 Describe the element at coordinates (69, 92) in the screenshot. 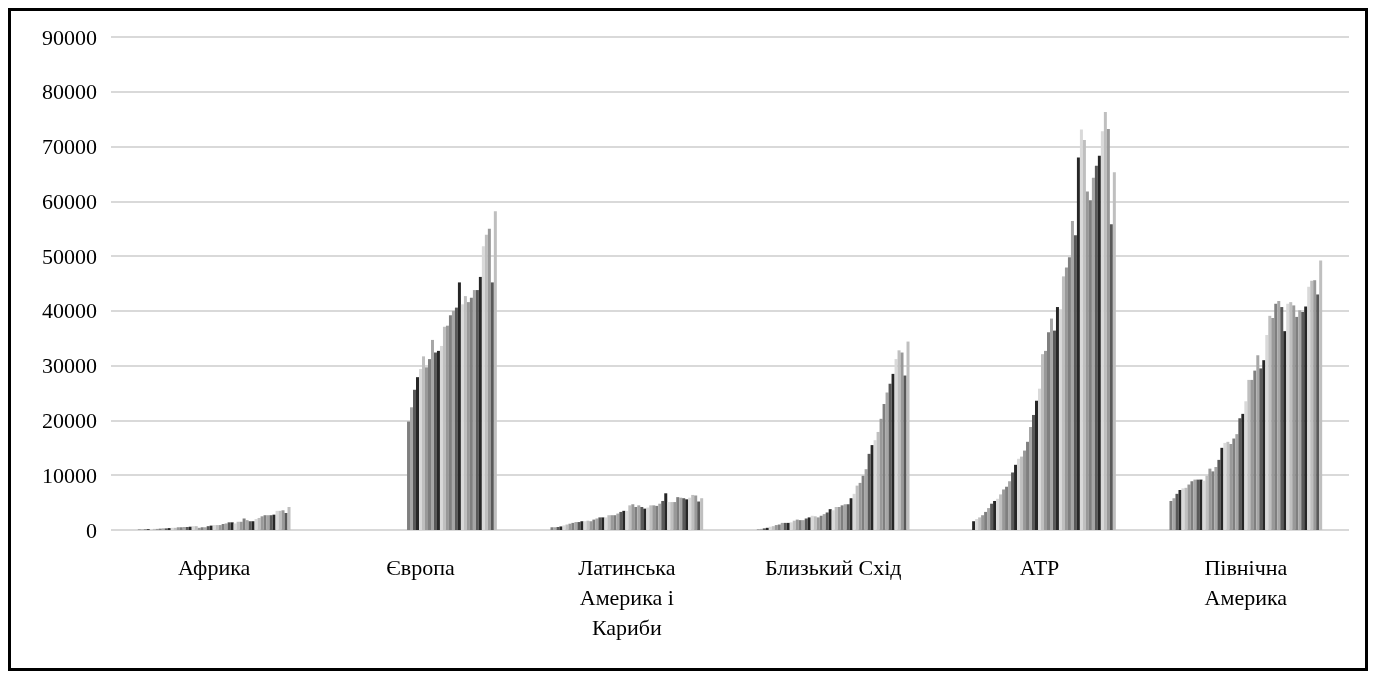

I see `y-tick-label: 80000` at that location.